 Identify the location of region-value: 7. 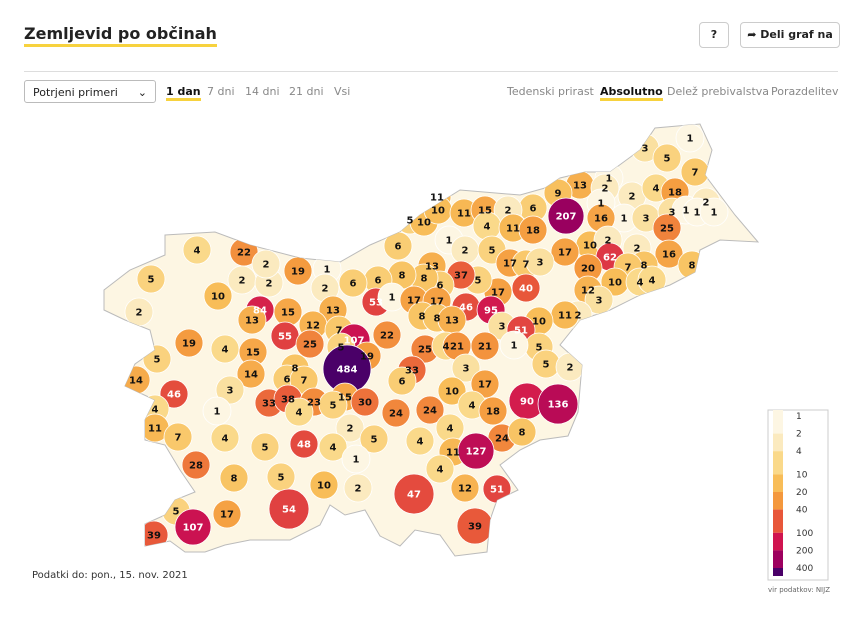
(304, 381).